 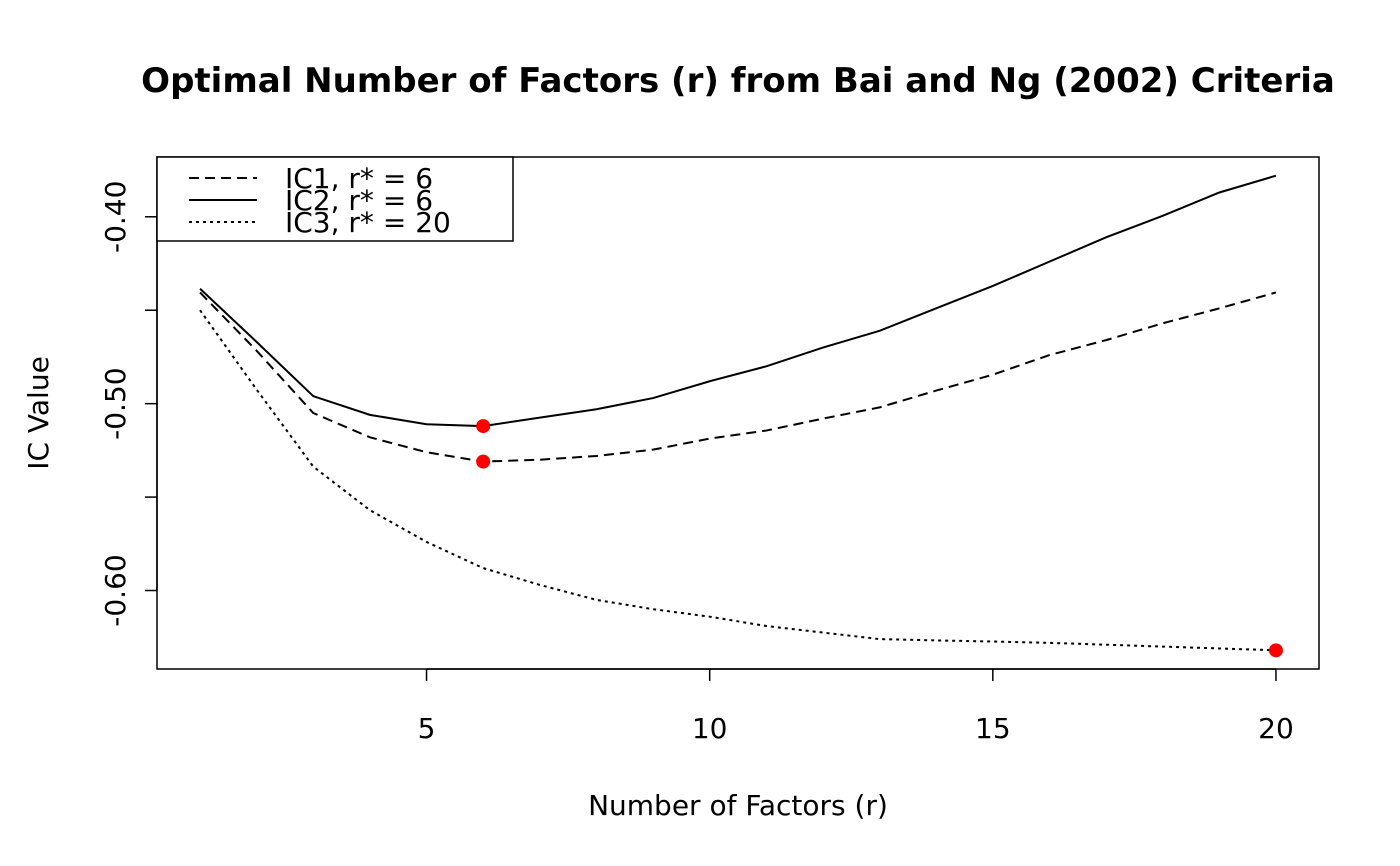 What do you see at coordinates (38, 413) in the screenshot?
I see `y-axis-label: IC Value` at bounding box center [38, 413].